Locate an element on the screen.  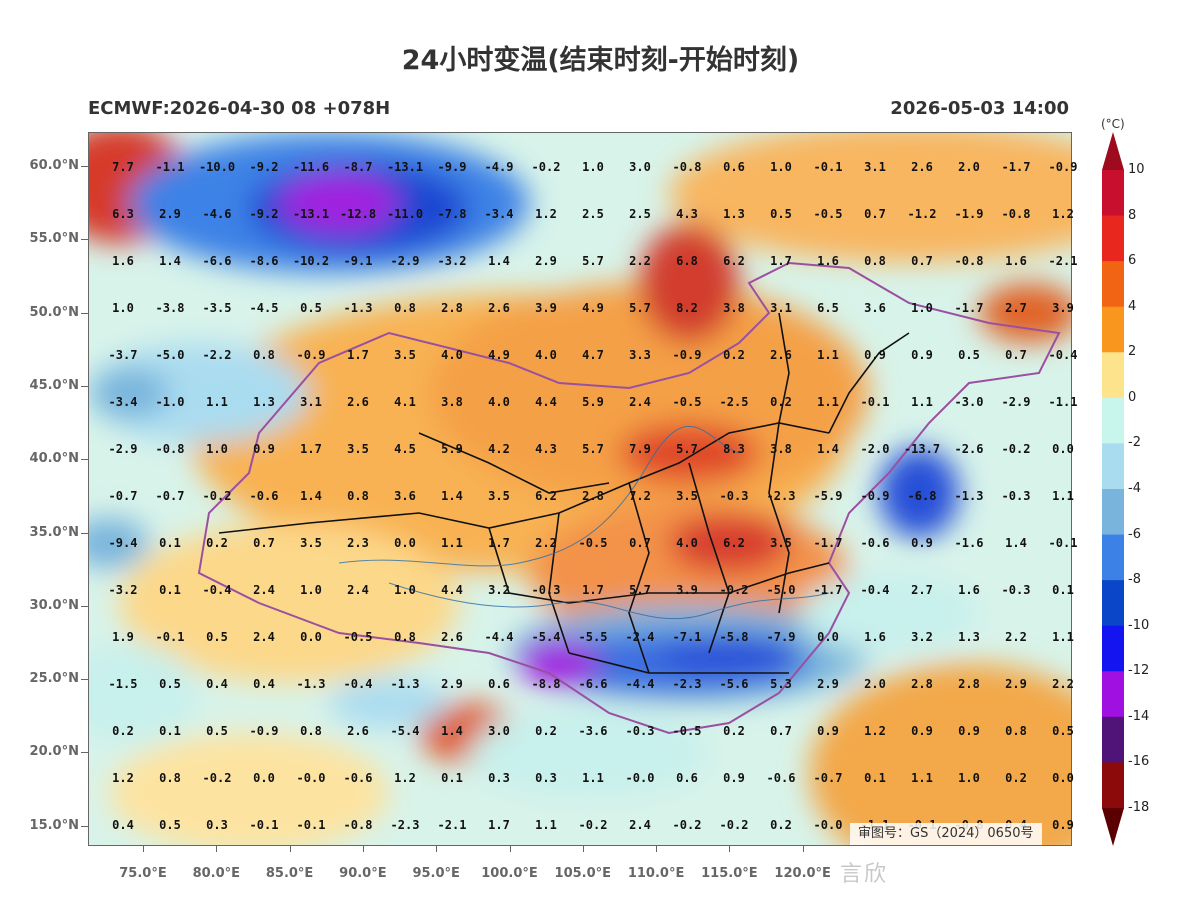
grid-value: 3.9 is located at coordinates (687, 590).